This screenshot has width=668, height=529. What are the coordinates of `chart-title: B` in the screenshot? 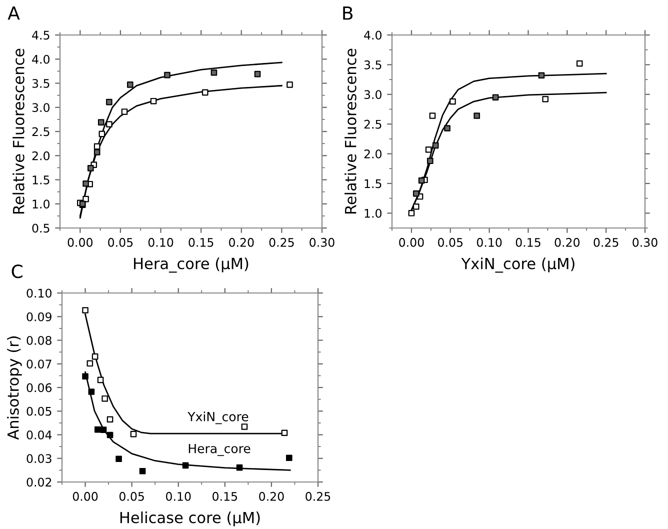 It's located at (348, 13).